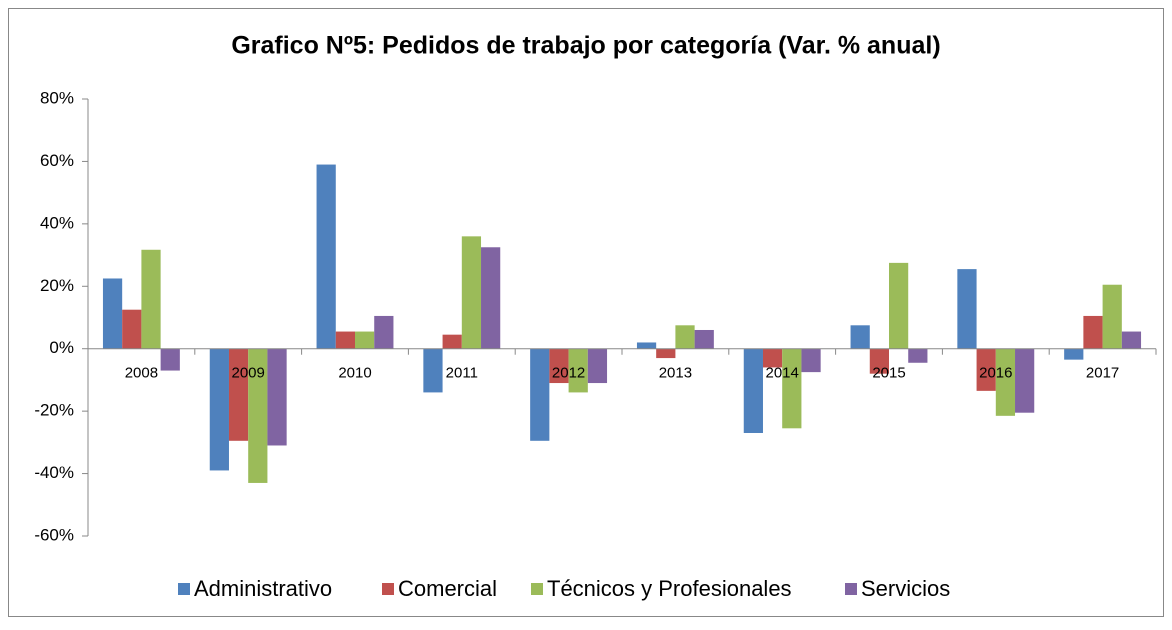 The height and width of the screenshot is (630, 1172). What do you see at coordinates (57, 222) in the screenshot?
I see `y-tick-label: 40%` at bounding box center [57, 222].